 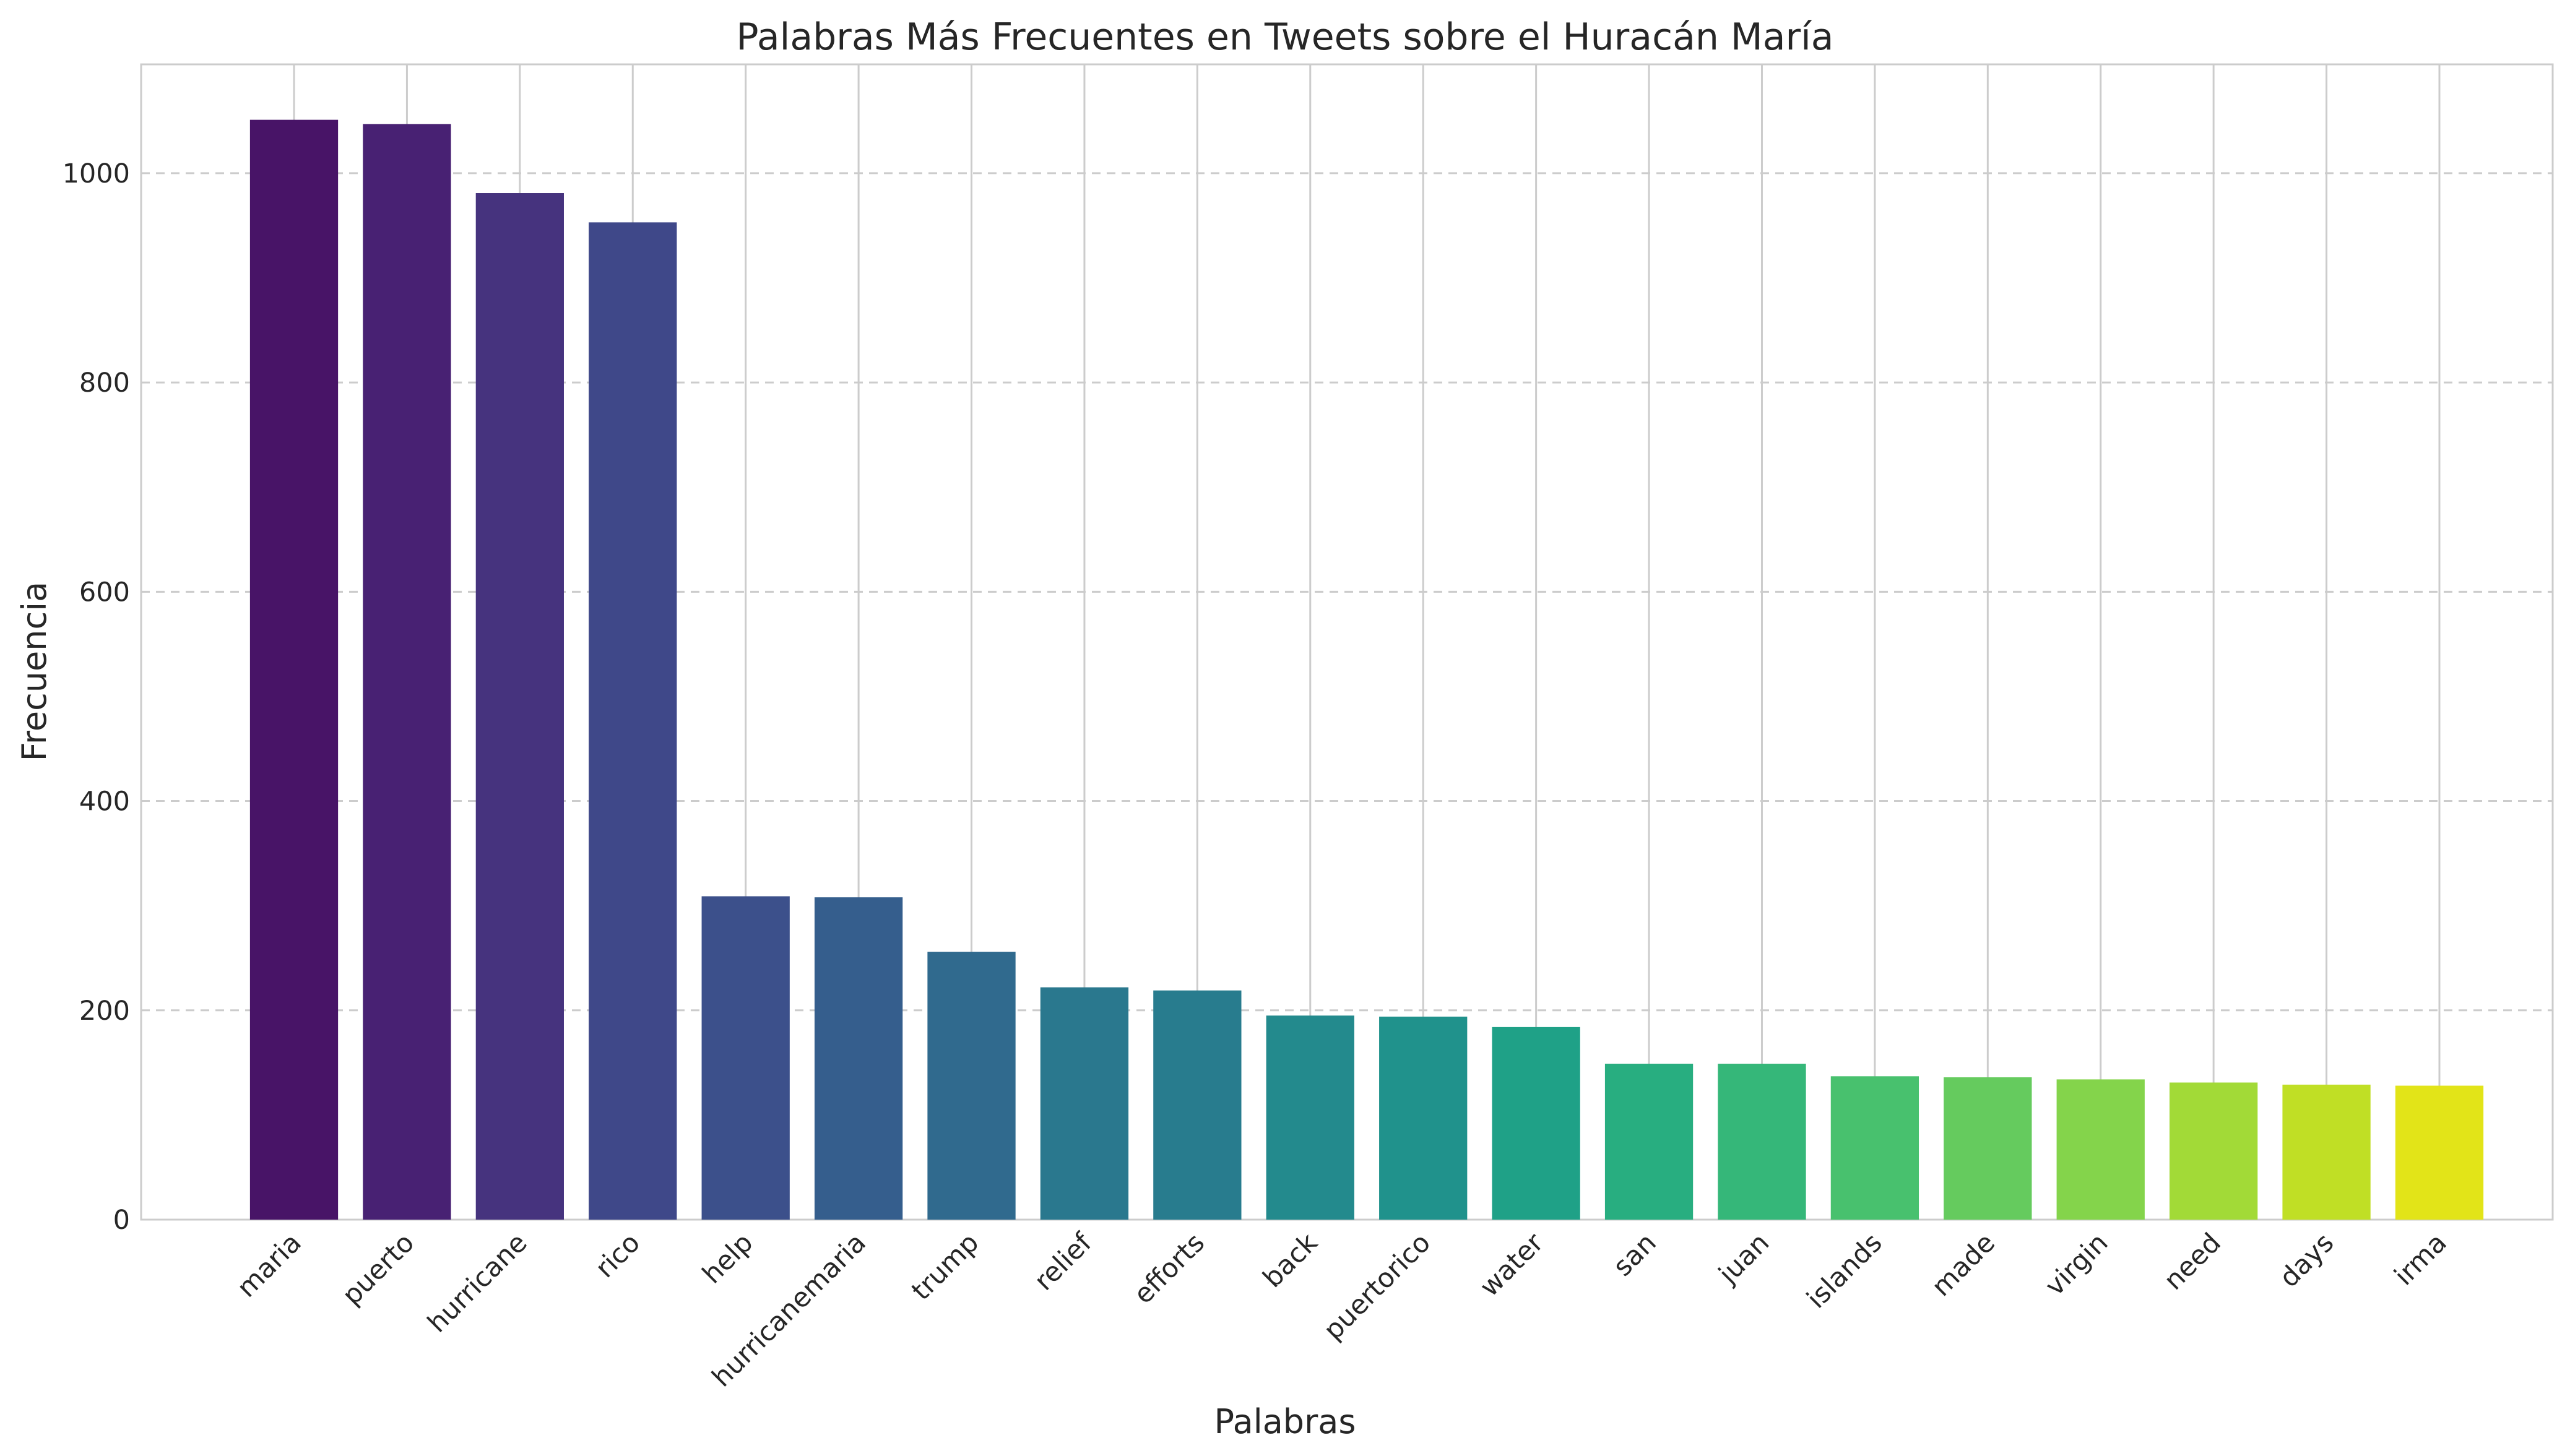 I want to click on y-tick-label: 400, so click(x=104, y=801).